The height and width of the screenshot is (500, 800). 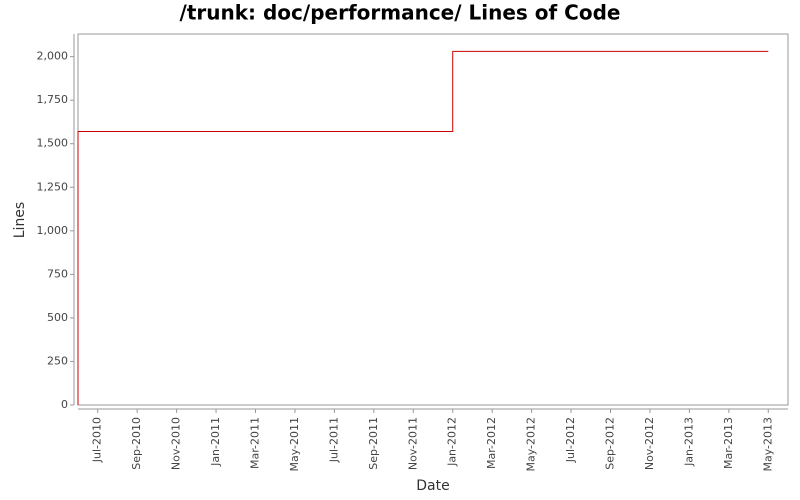 I want to click on x-tick-label: Nov-2012, so click(x=649, y=443).